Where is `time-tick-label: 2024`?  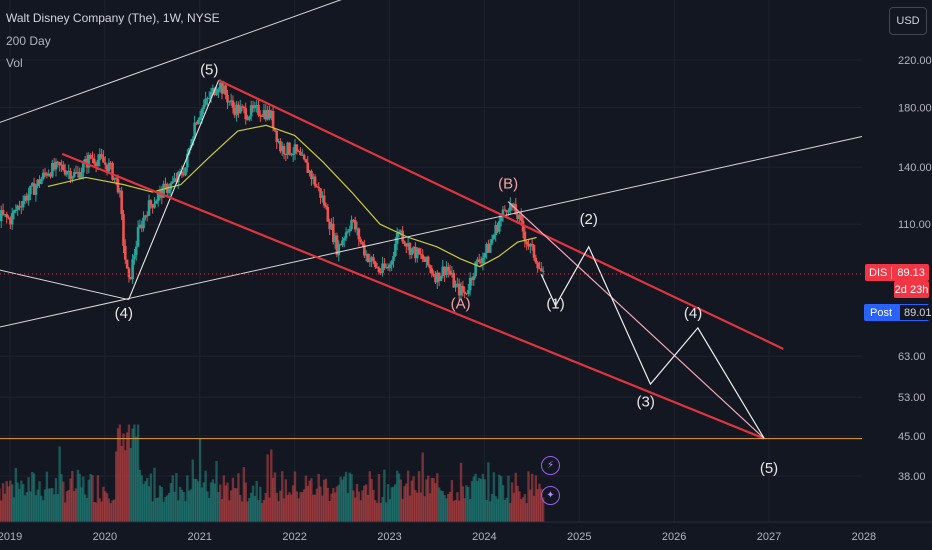 time-tick-label: 2024 is located at coordinates (484, 537).